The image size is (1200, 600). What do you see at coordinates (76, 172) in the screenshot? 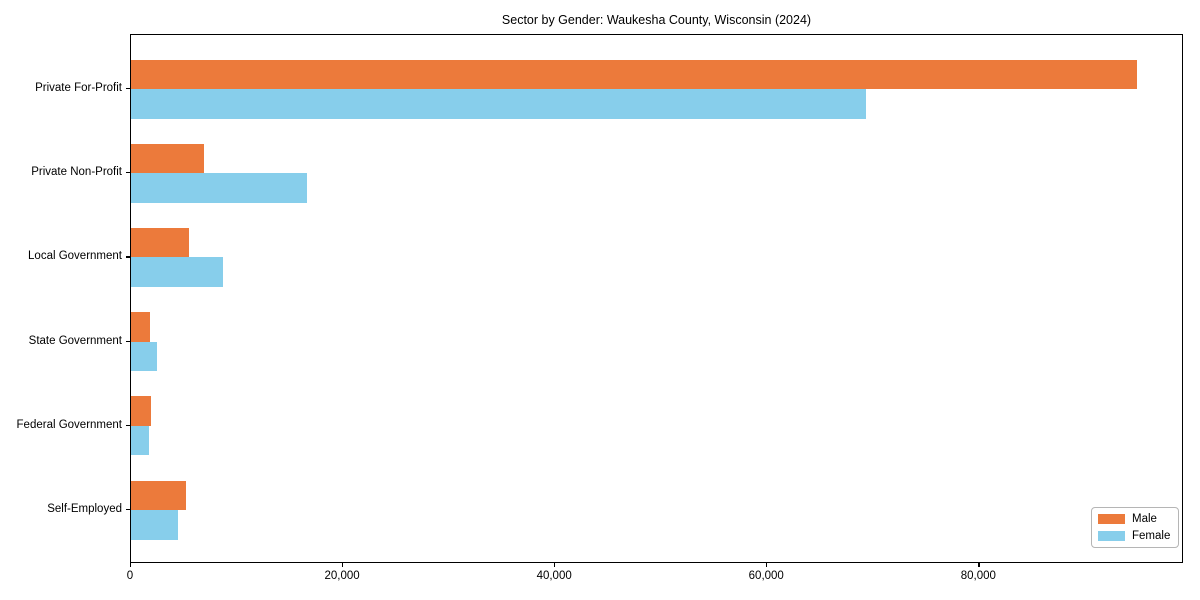
I see `y-axis-label: Private Non-Profit` at bounding box center [76, 172].